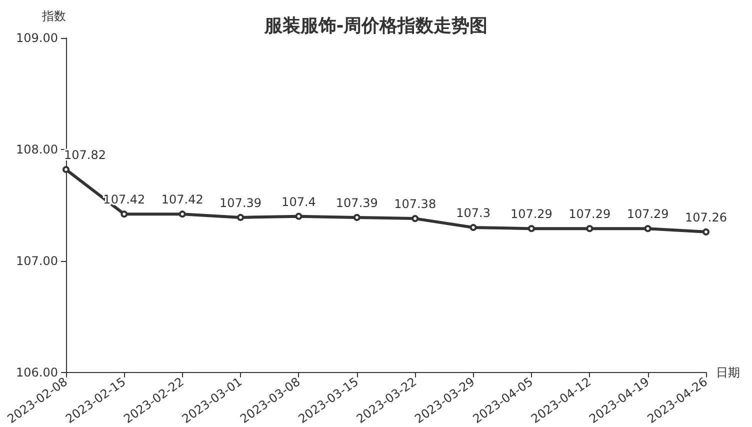  What do you see at coordinates (728, 372) in the screenshot?
I see `x-axis-title: 日期` at bounding box center [728, 372].